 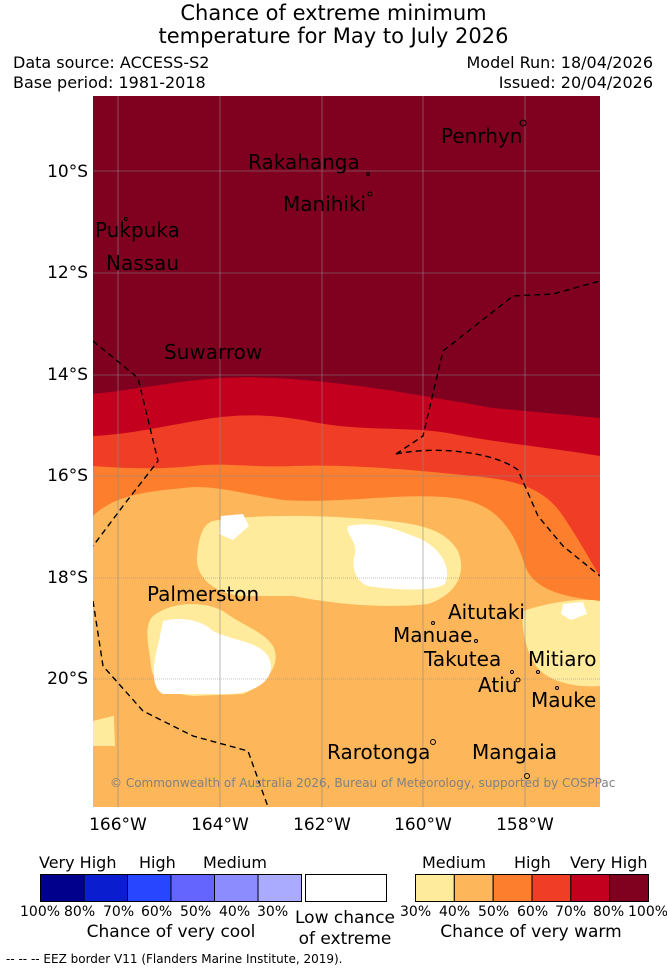 I want to click on lon-label: 160°W, so click(x=423, y=825).